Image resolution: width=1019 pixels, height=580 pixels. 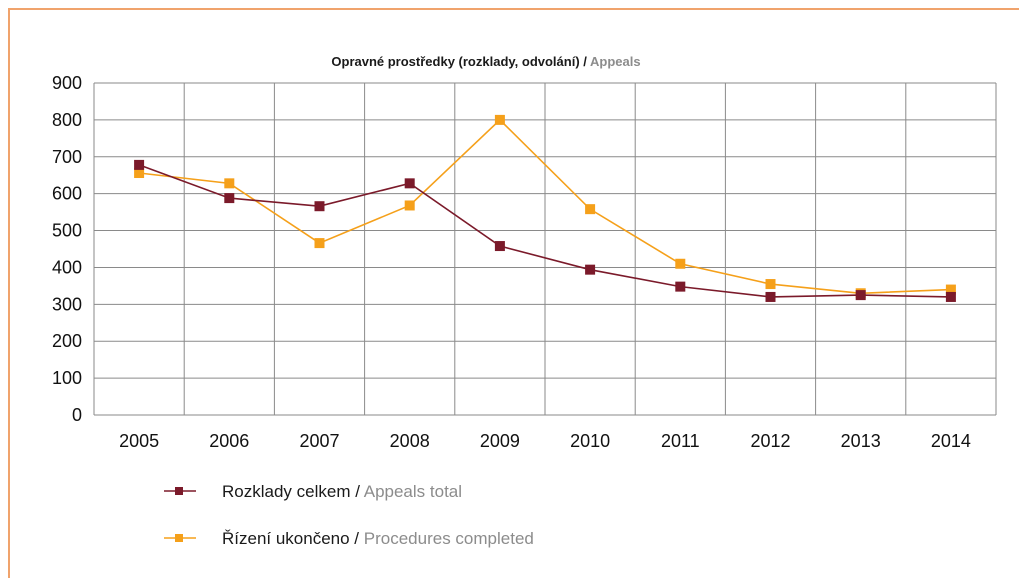 What do you see at coordinates (139, 441) in the screenshot?
I see `x-tick-label: 2005` at bounding box center [139, 441].